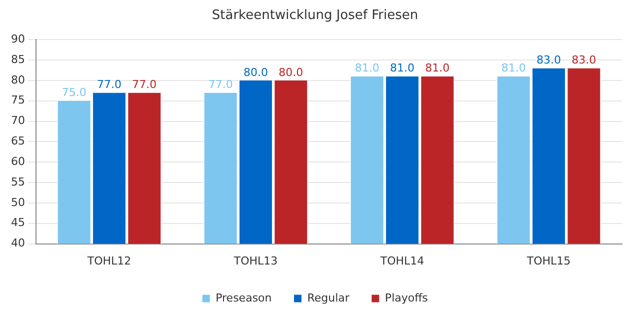 The image size is (640, 320). What do you see at coordinates (244, 297) in the screenshot?
I see `legend-label: Preseason` at bounding box center [244, 297].